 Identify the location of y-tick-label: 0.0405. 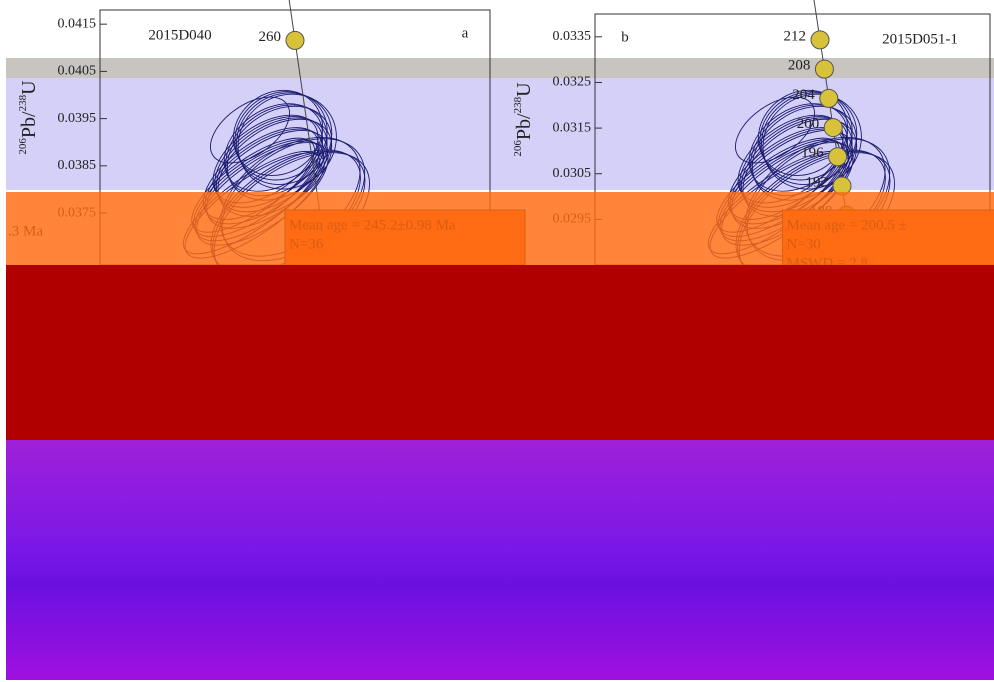
(77, 71).